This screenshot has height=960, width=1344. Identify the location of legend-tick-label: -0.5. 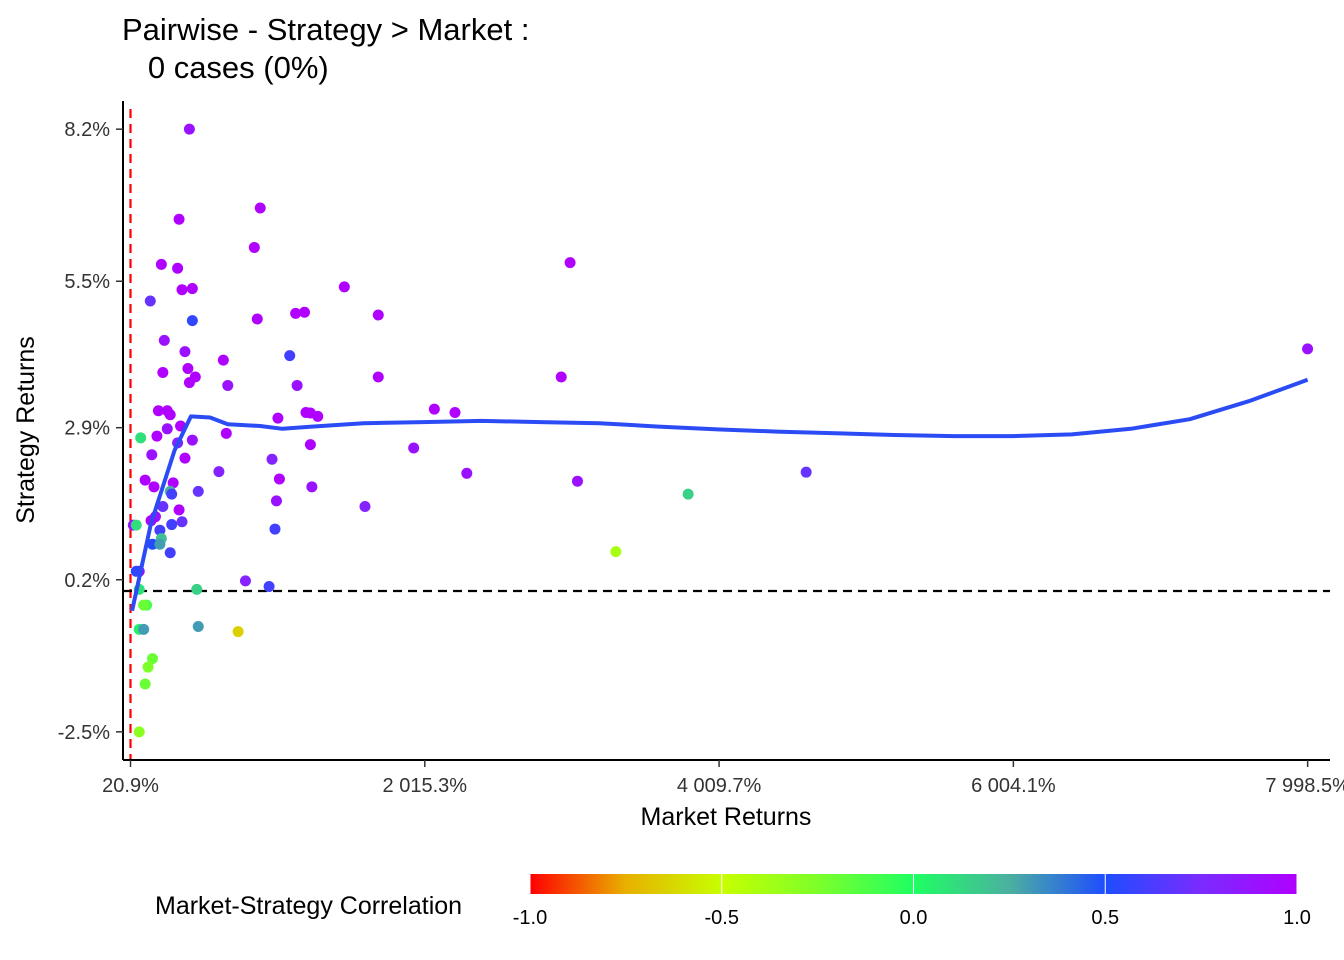
(722, 918).